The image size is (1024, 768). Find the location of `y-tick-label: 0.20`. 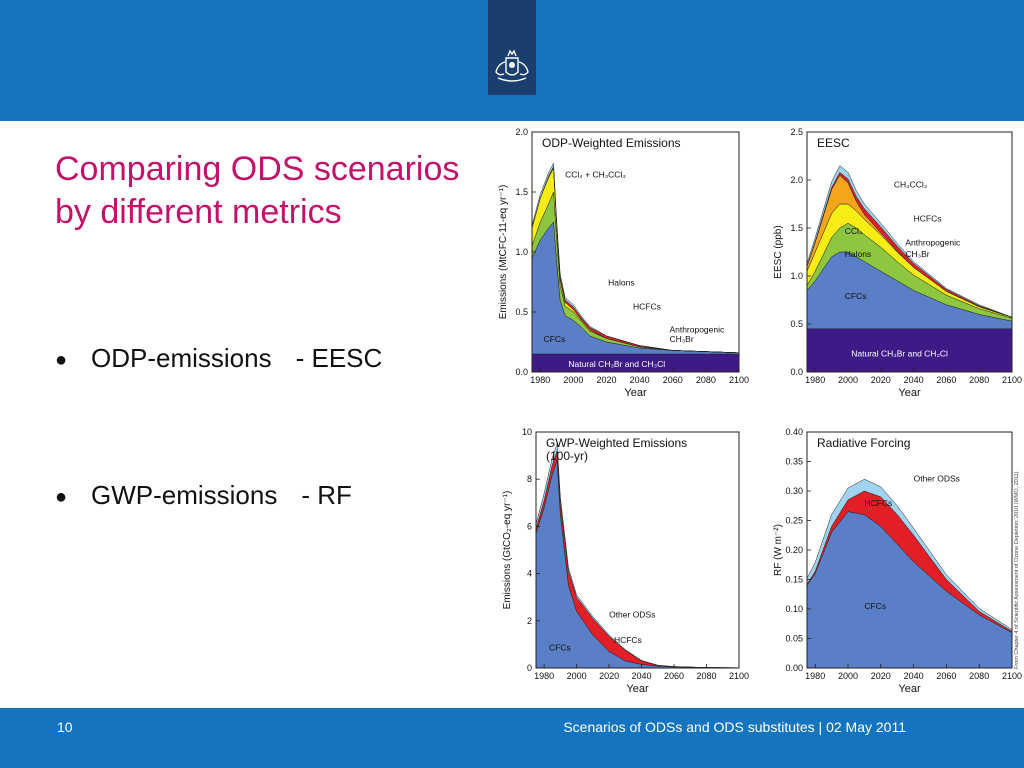

y-tick-label: 0.20 is located at coordinates (794, 550).